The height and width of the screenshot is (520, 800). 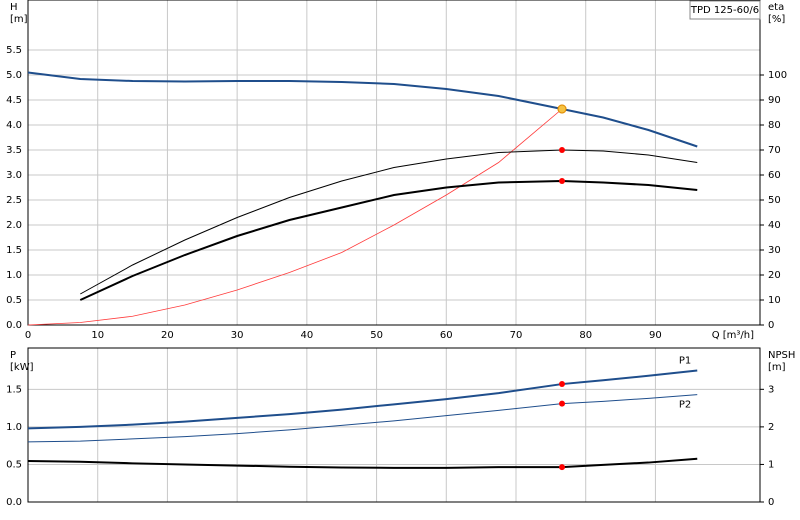 What do you see at coordinates (771, 464) in the screenshot?
I see `y2-tick-label: 1` at bounding box center [771, 464].